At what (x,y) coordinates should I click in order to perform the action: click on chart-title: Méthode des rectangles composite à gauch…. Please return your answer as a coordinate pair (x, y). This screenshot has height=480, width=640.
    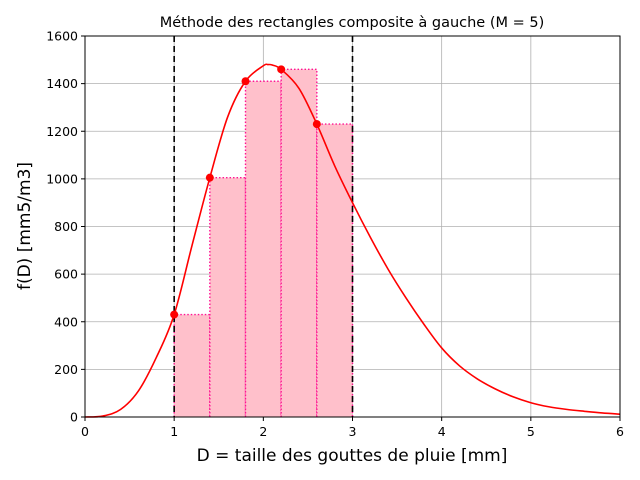
    Looking at the image, I should click on (352, 23).